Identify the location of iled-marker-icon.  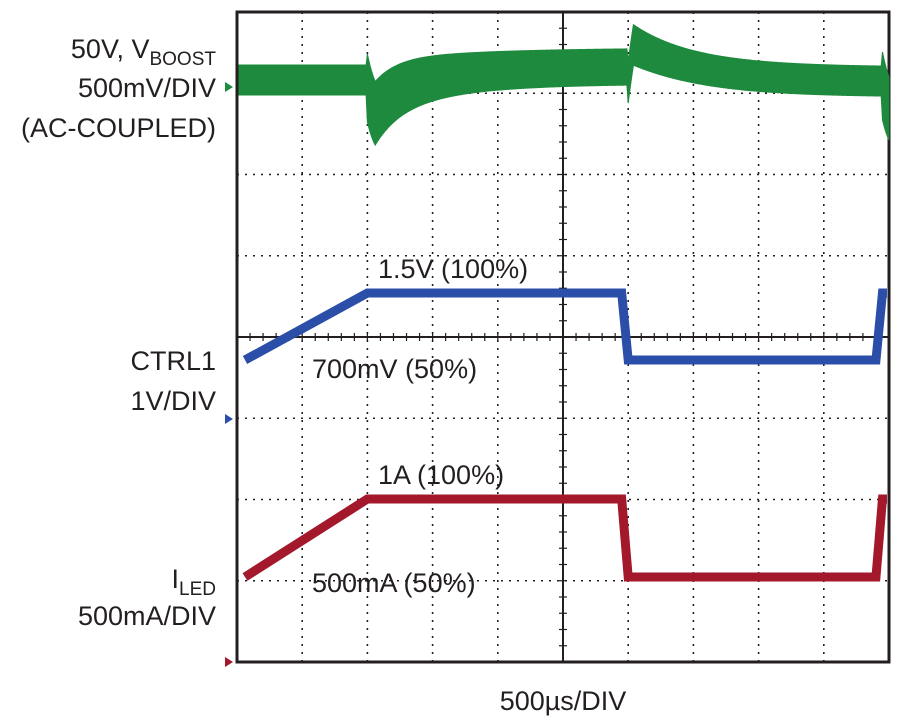
(229, 662).